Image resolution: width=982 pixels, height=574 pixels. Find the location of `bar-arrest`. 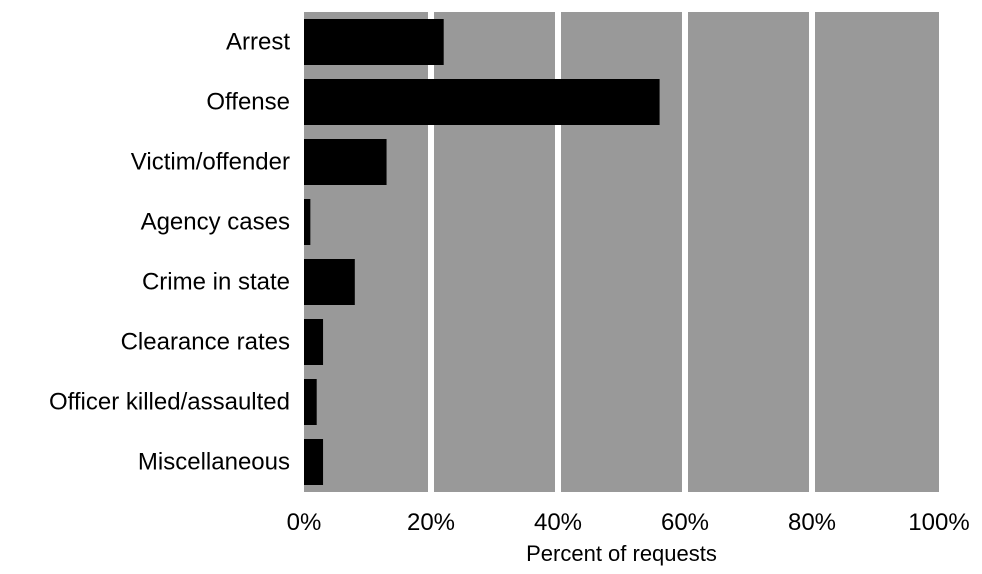

bar-arrest is located at coordinates (374, 42).